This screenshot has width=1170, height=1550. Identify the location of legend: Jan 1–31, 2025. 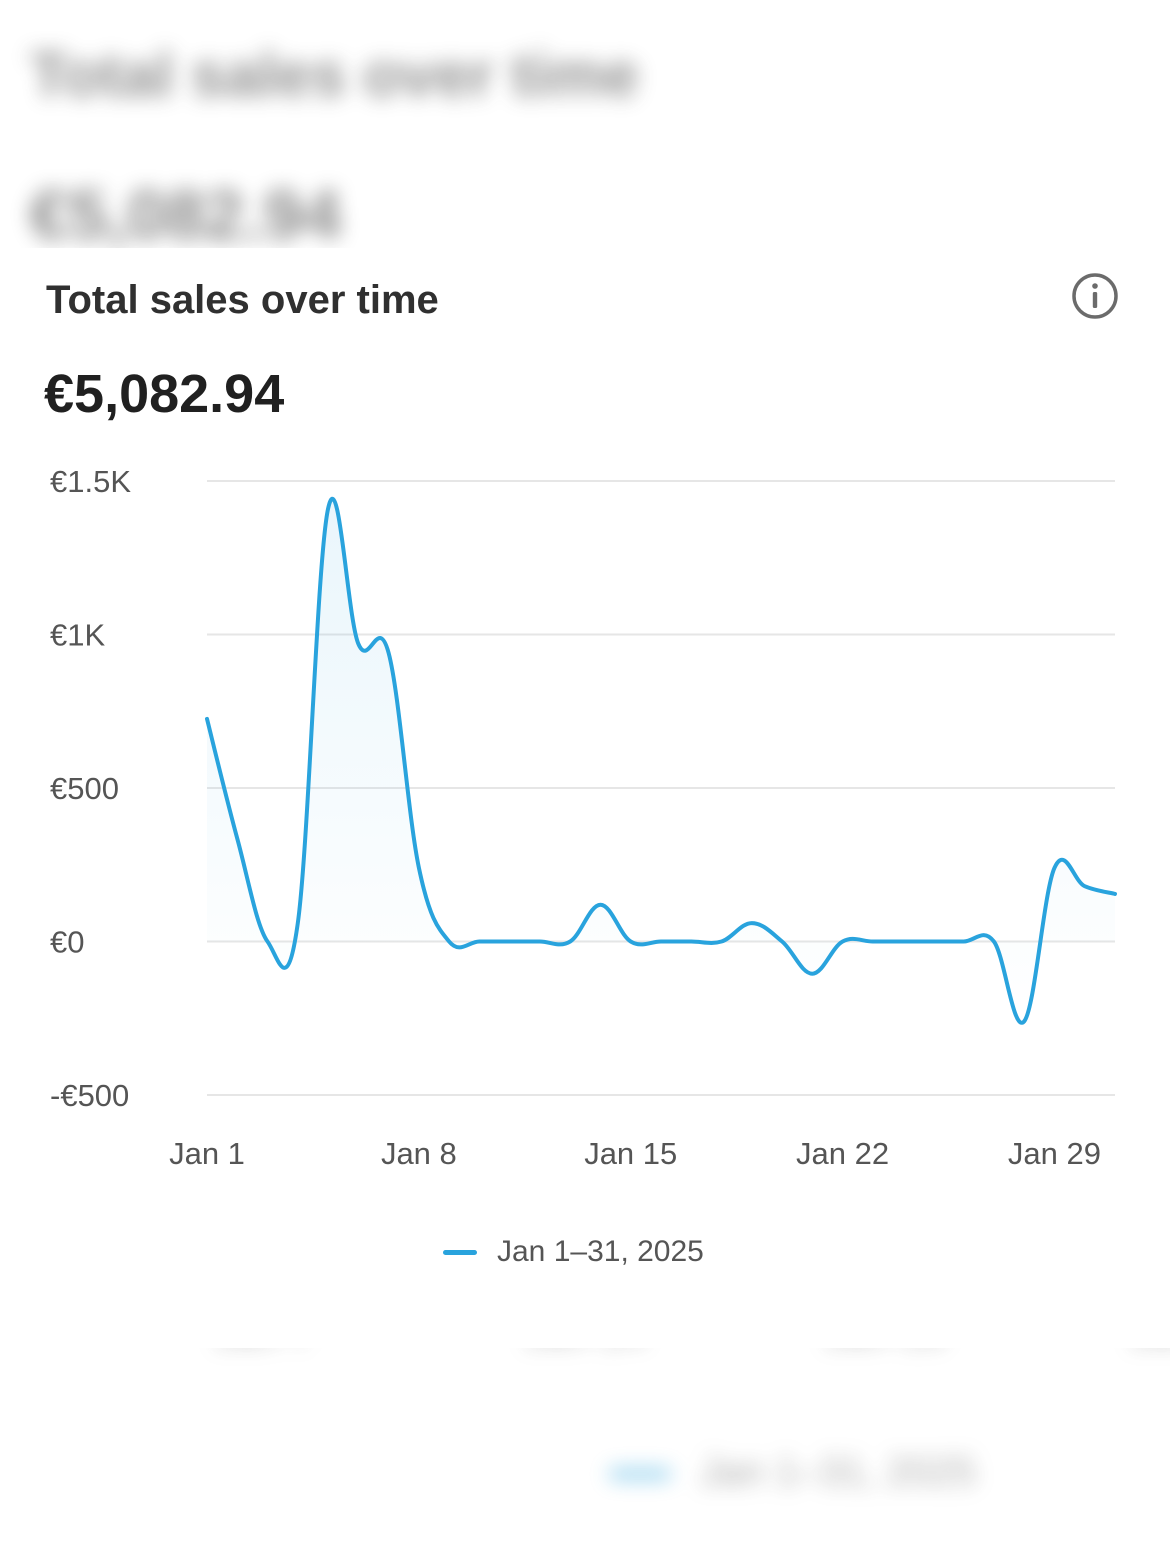
(573, 1252).